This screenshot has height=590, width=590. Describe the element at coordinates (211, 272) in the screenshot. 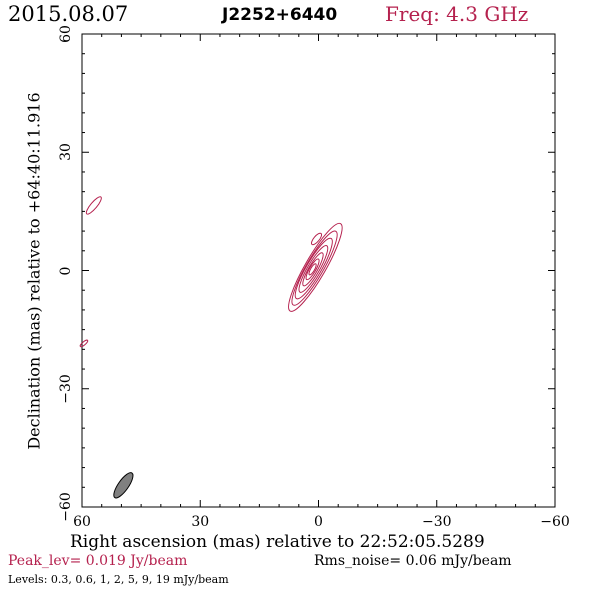

I see `contour-group` at that location.